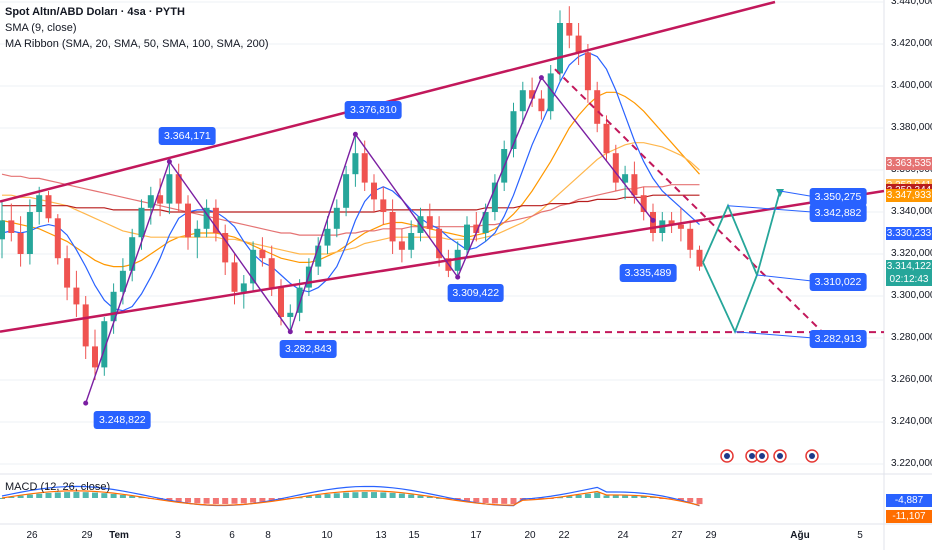  What do you see at coordinates (327, 535) in the screenshot?
I see `x-tick-label: 10` at bounding box center [327, 535].